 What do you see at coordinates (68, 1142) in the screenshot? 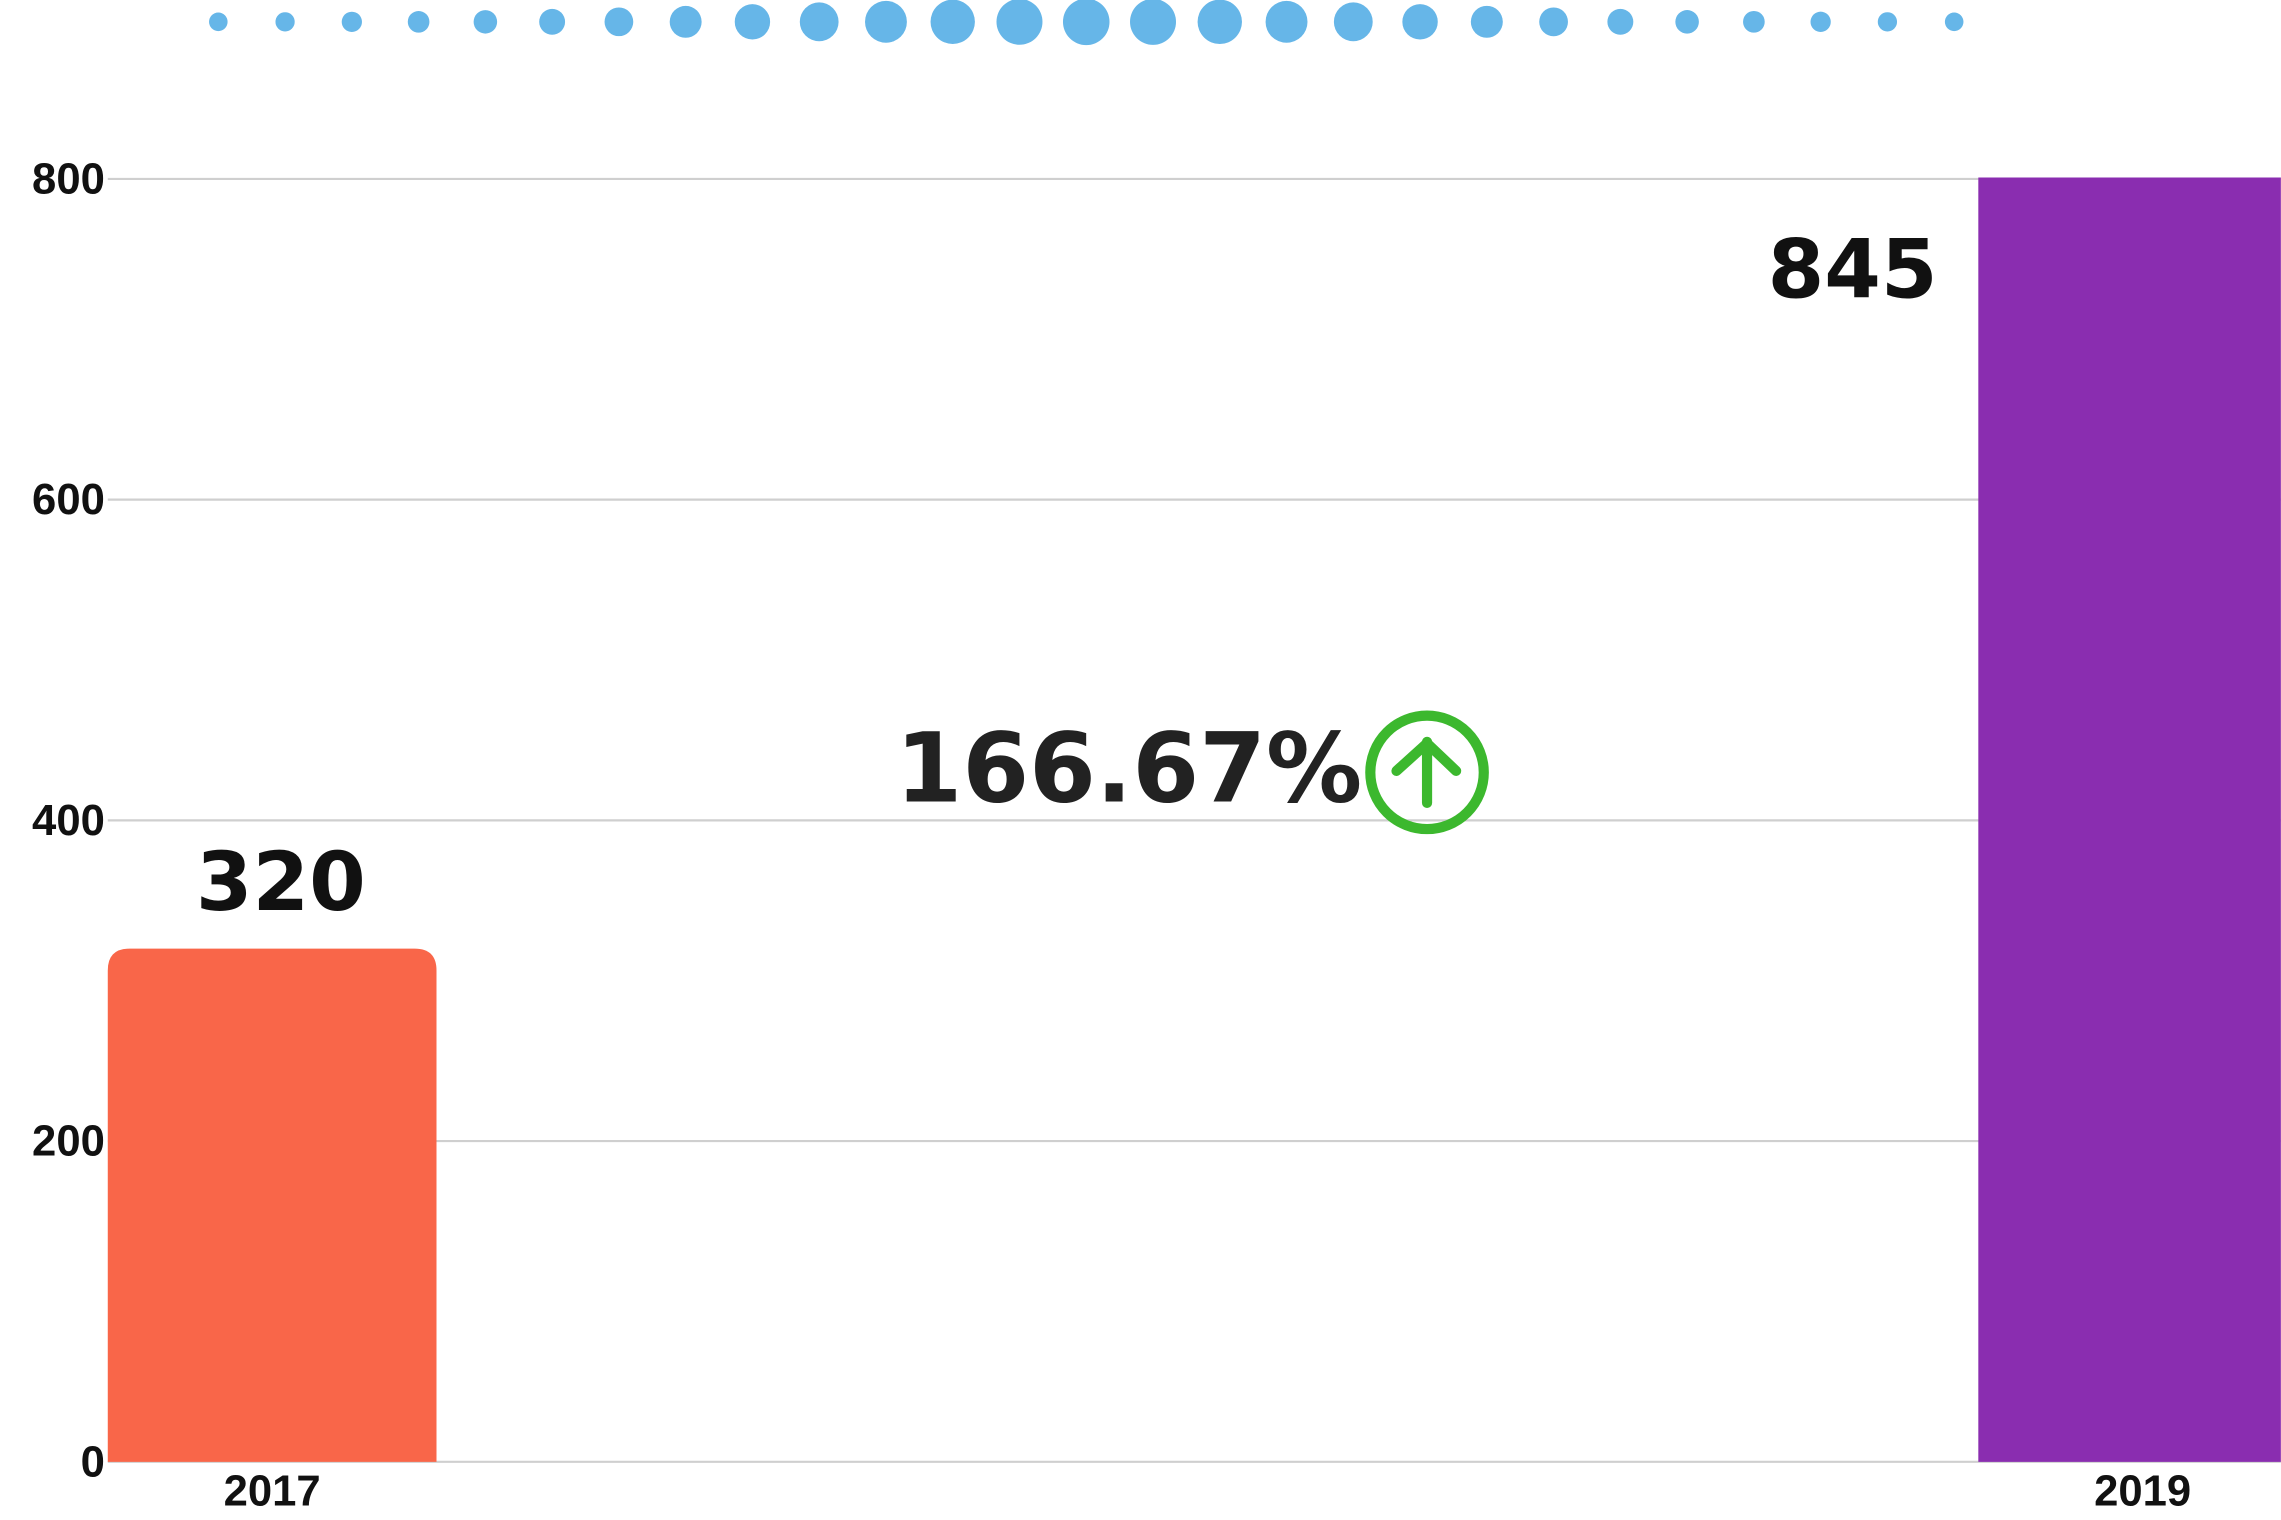
I see `y-tick-label: 200` at bounding box center [68, 1142].